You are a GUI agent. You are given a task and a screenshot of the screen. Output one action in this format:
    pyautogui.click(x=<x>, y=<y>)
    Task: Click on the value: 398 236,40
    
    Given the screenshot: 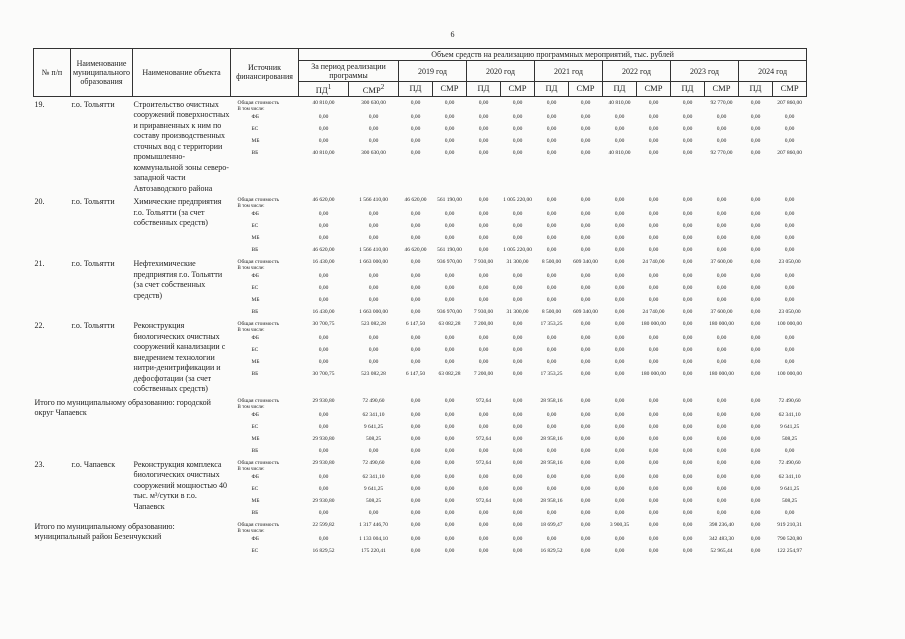 What is the action you would take?
    pyautogui.click(x=721, y=524)
    